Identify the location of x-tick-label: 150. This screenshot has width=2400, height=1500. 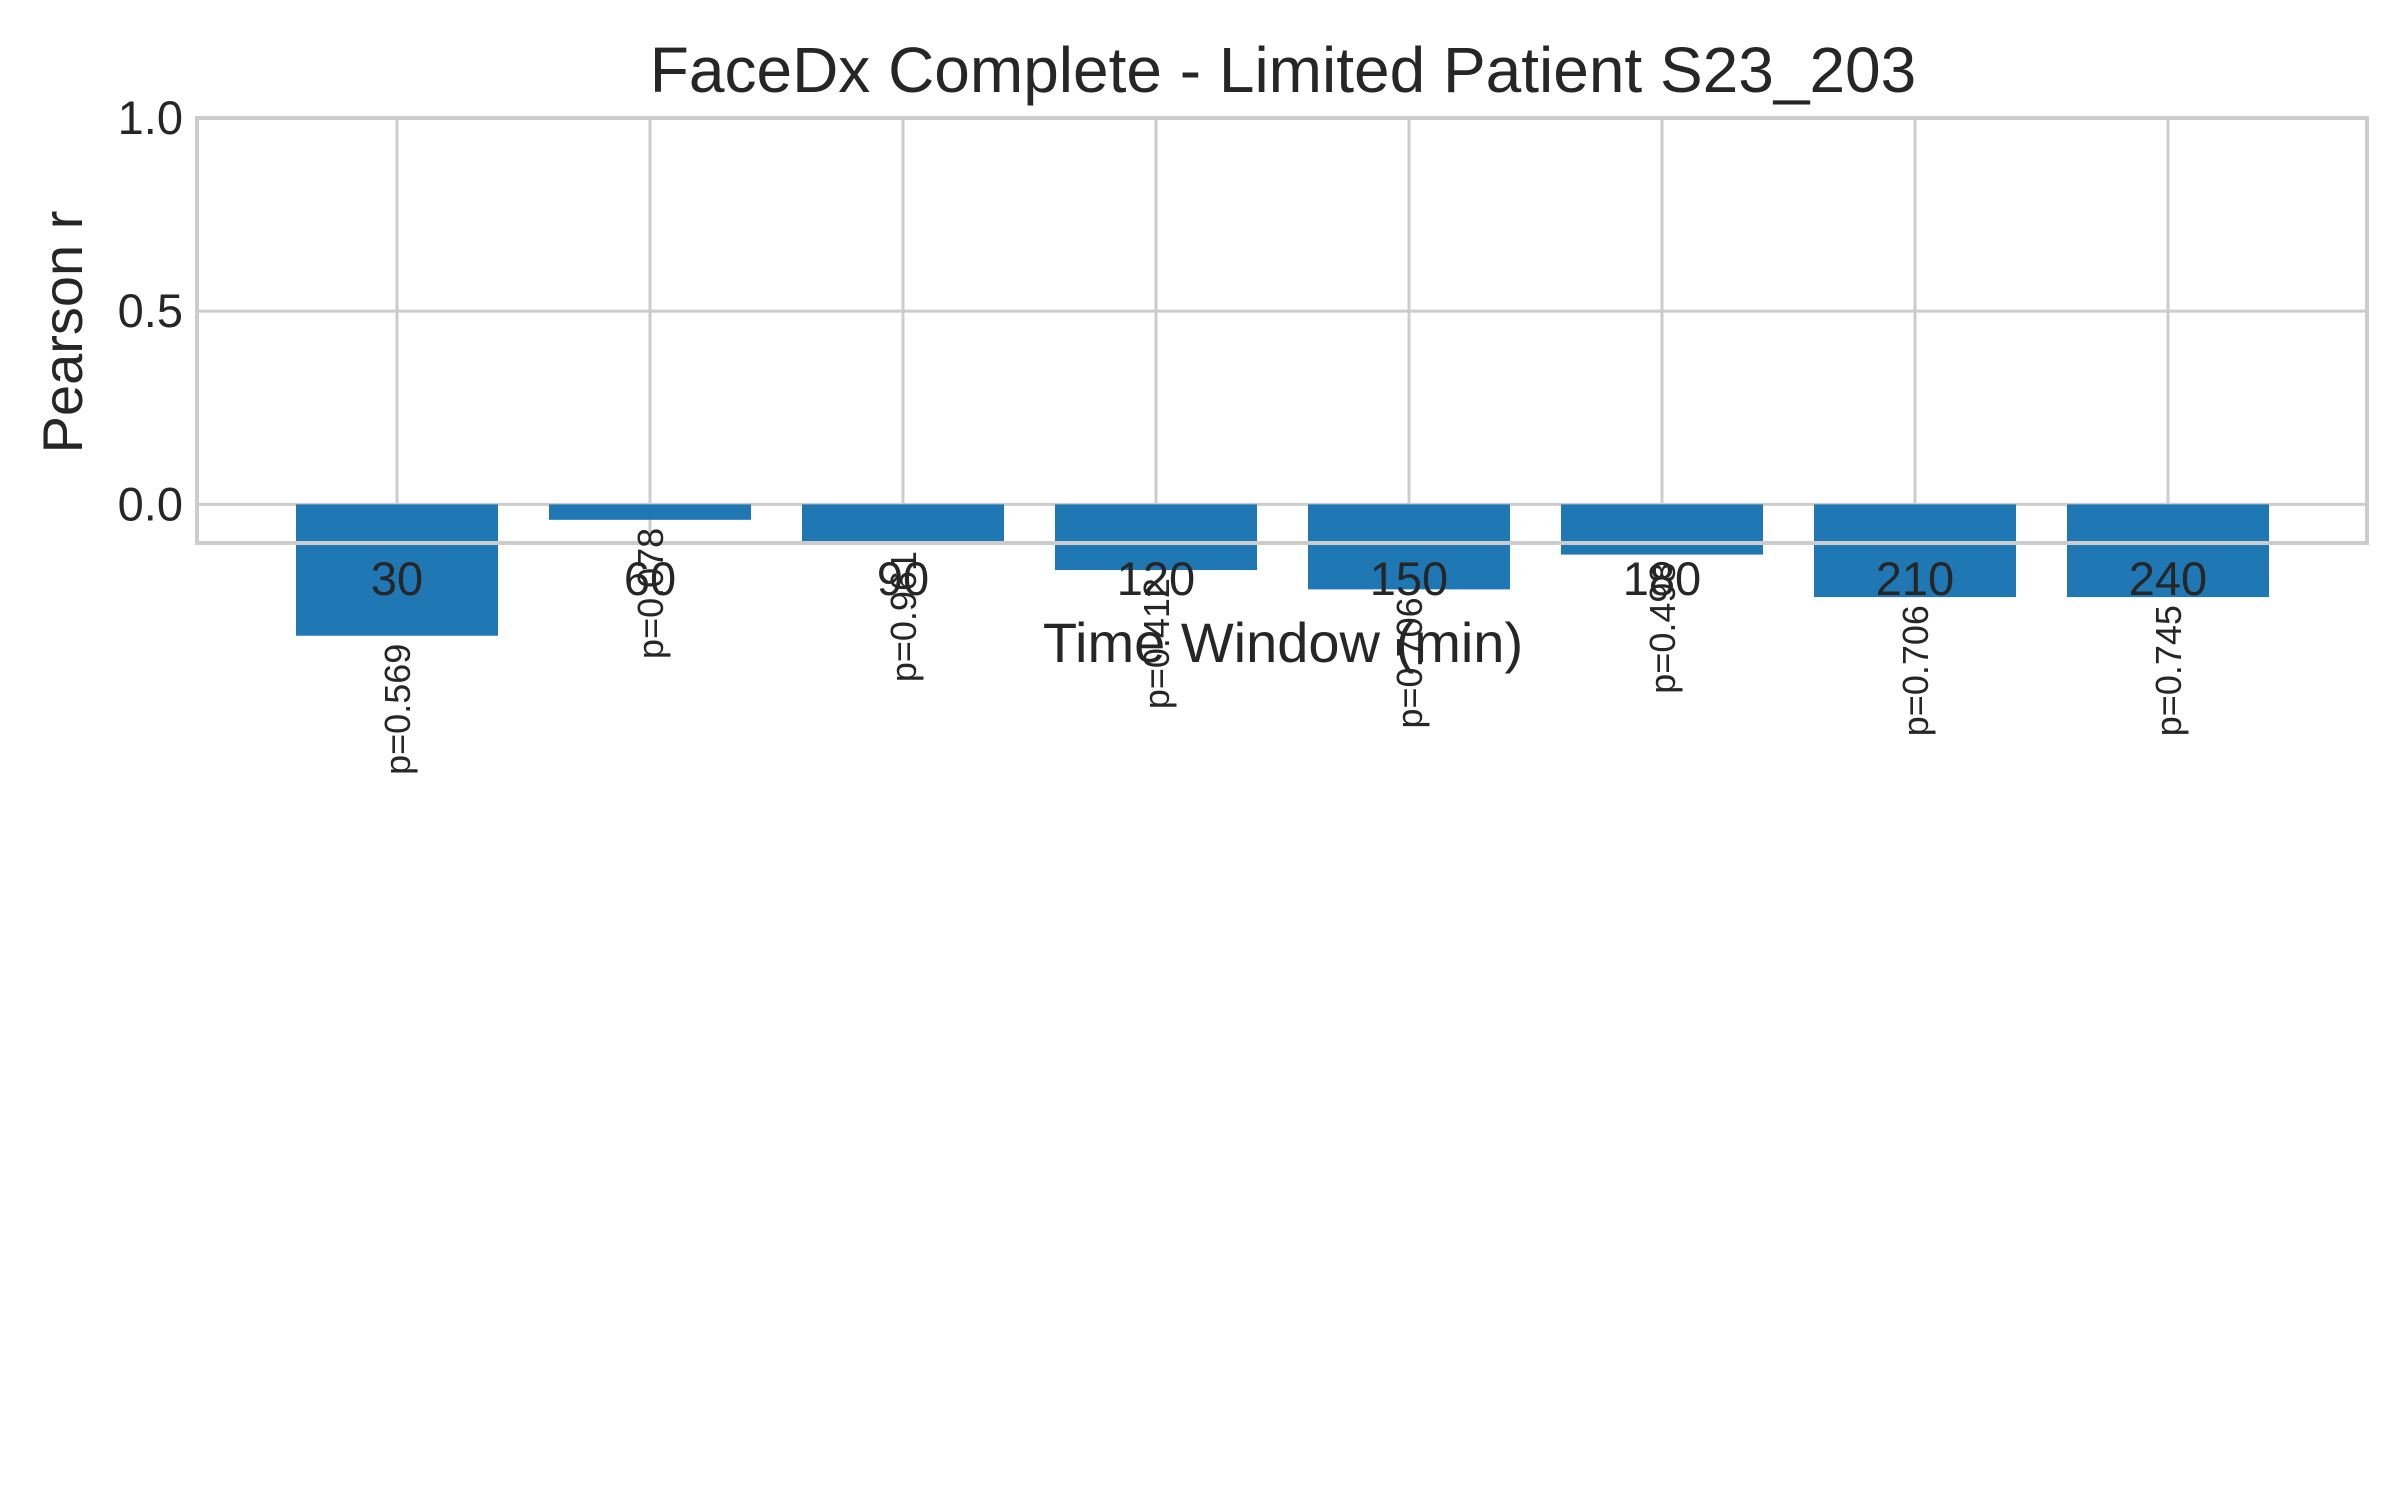
(1409, 578).